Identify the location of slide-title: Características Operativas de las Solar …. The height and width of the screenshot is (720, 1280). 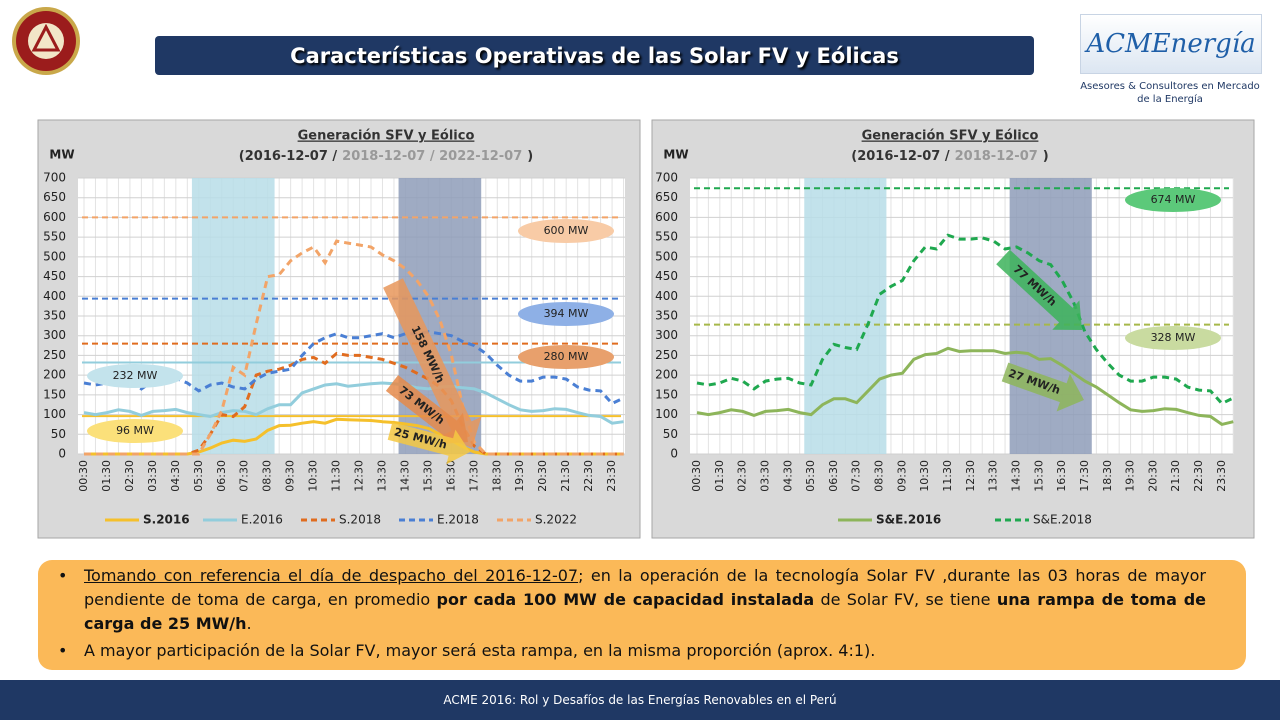
(594, 55).